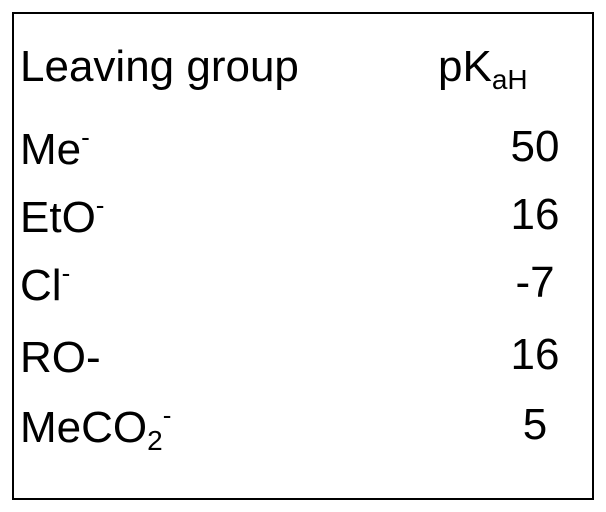 The height and width of the screenshot is (512, 606). I want to click on table-row: RO- 16, so click(300, 360).